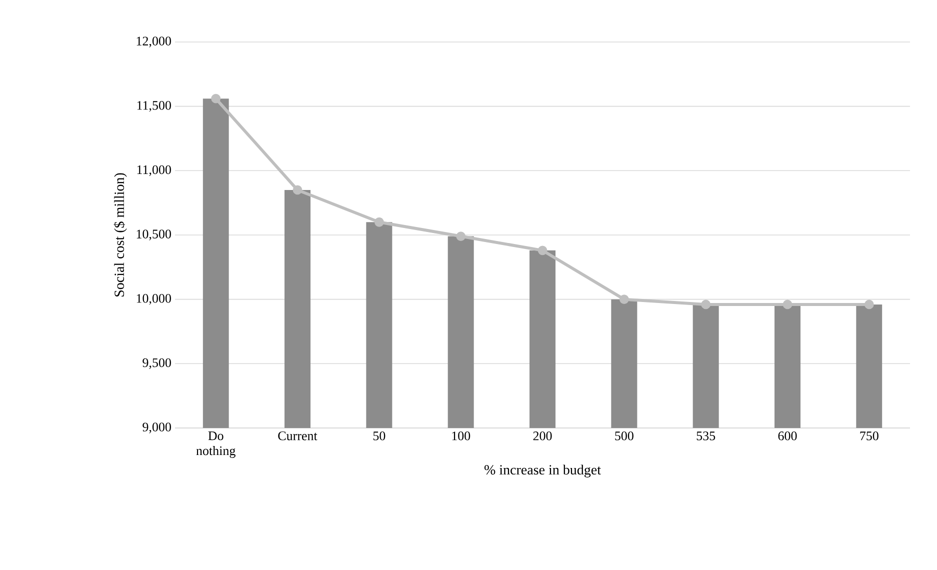  Describe the element at coordinates (216, 445) in the screenshot. I see `x-tick-label: Do nothing` at that location.